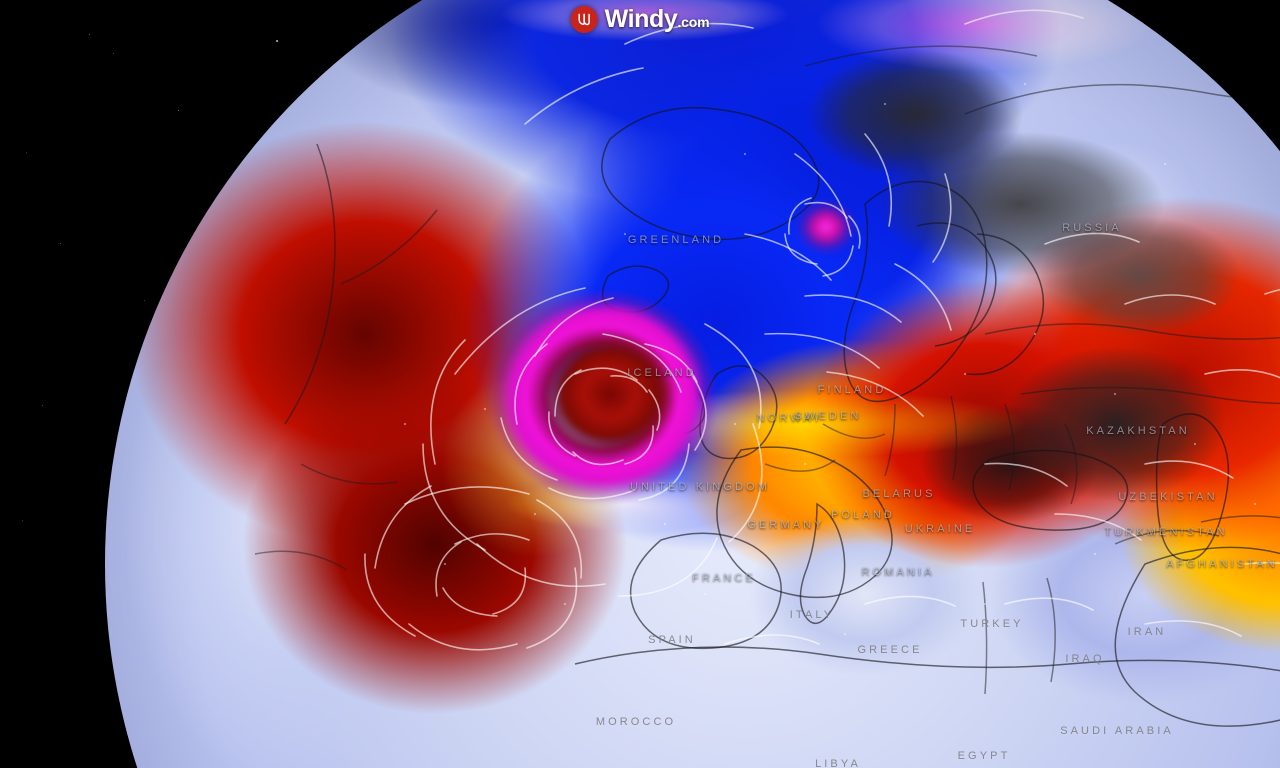 The height and width of the screenshot is (768, 1280). I want to click on windy-logo: Windy .com, so click(640, 19).